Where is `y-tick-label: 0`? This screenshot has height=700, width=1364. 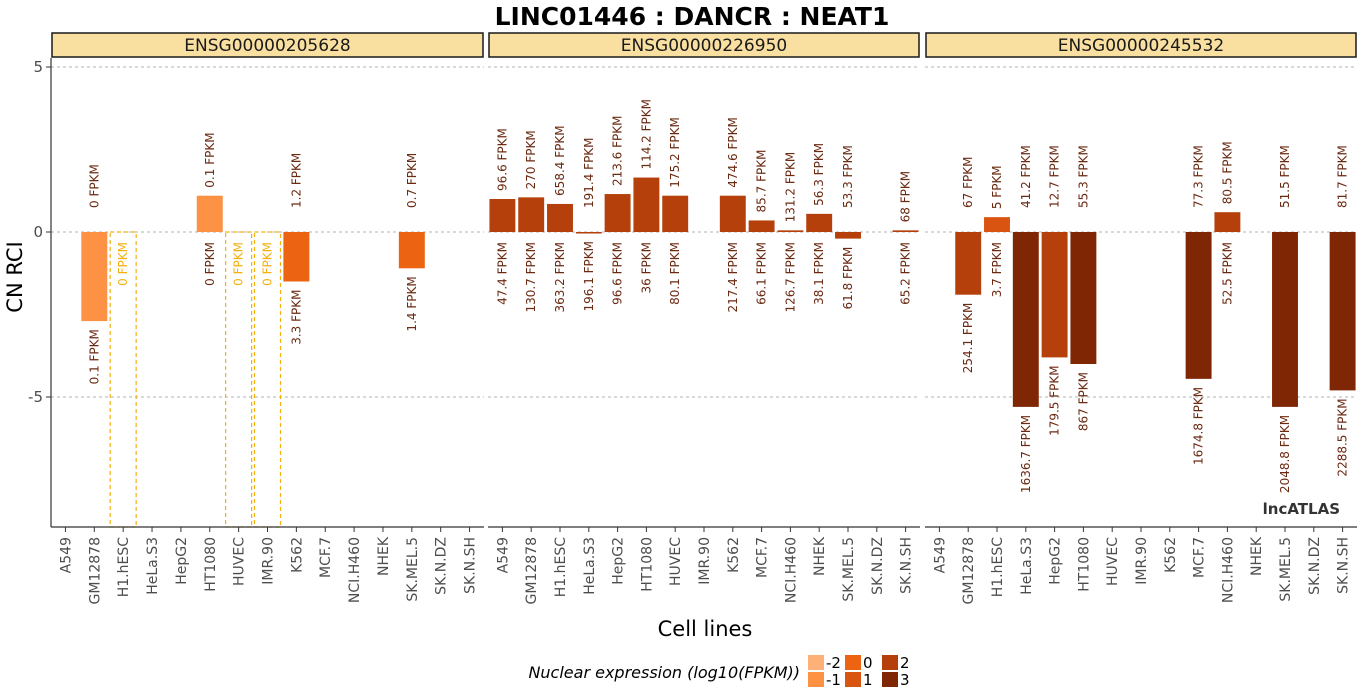
y-tick-label: 0 is located at coordinates (38, 232).